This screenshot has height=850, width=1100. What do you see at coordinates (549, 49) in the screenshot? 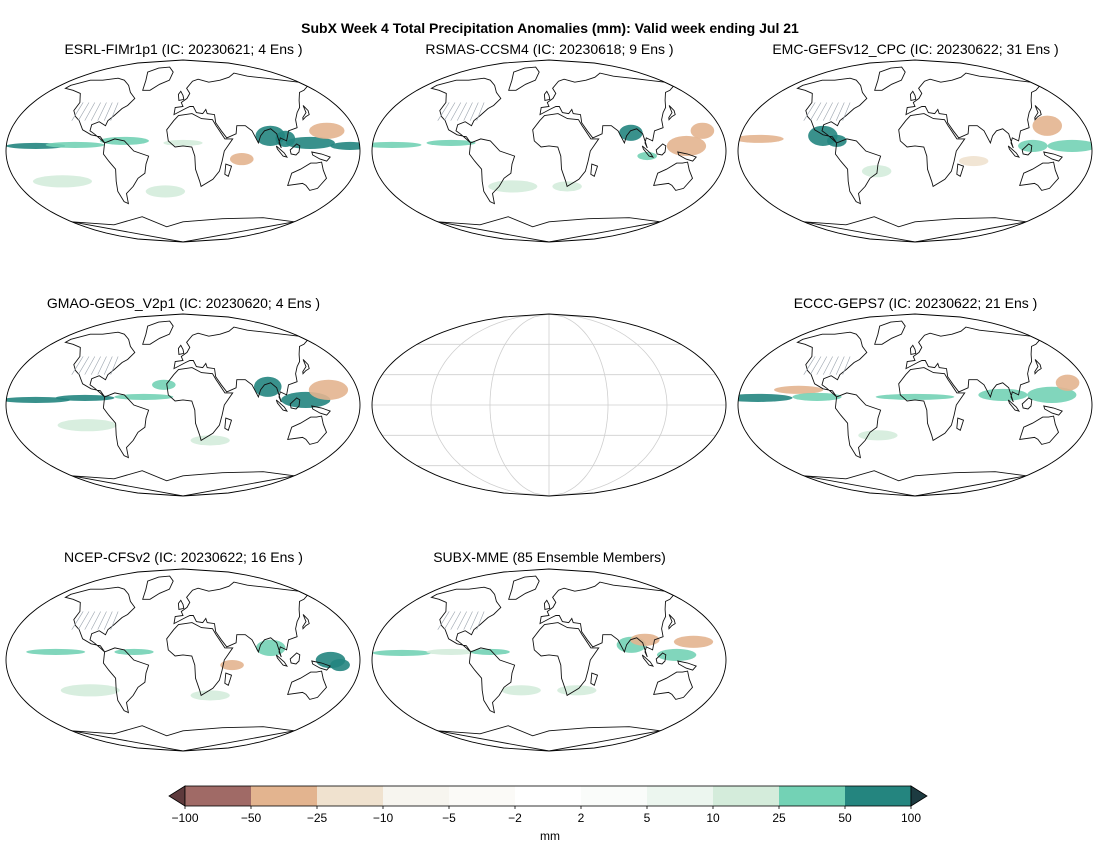
I see `panel-title-rsmas: RSMAS-CCSM4 (IC: 20230618; 9 Ens )` at bounding box center [549, 49].